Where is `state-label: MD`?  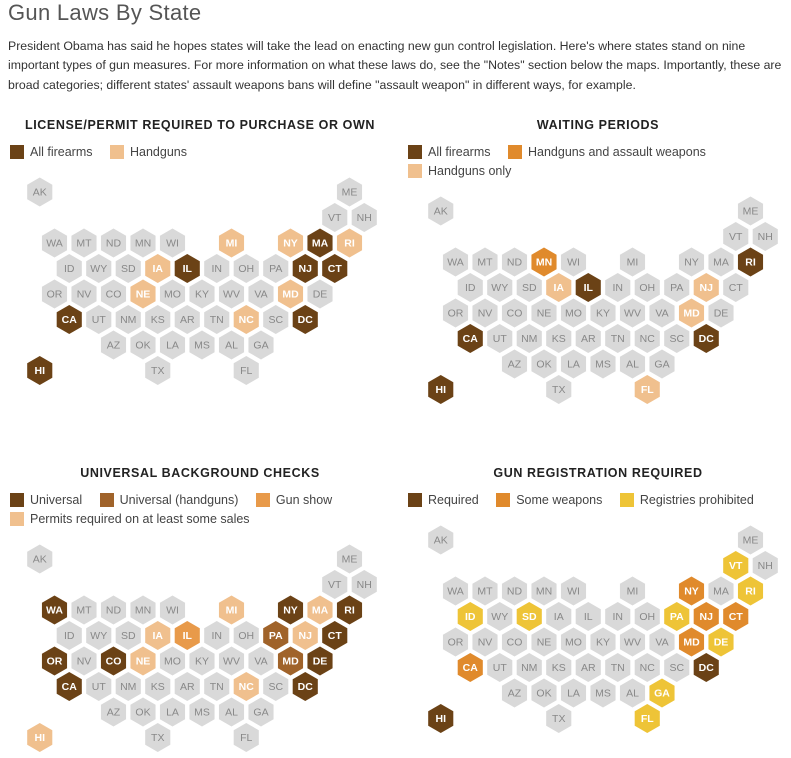 state-label: MD is located at coordinates (290, 295).